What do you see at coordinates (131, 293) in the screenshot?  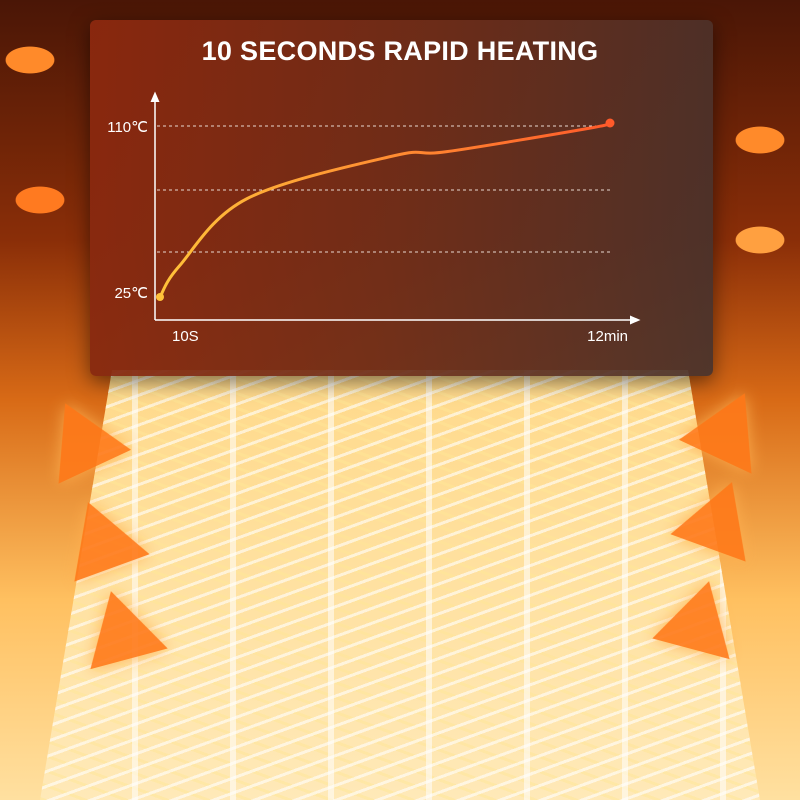 I see `y-tick-label: 25℃` at bounding box center [131, 293].